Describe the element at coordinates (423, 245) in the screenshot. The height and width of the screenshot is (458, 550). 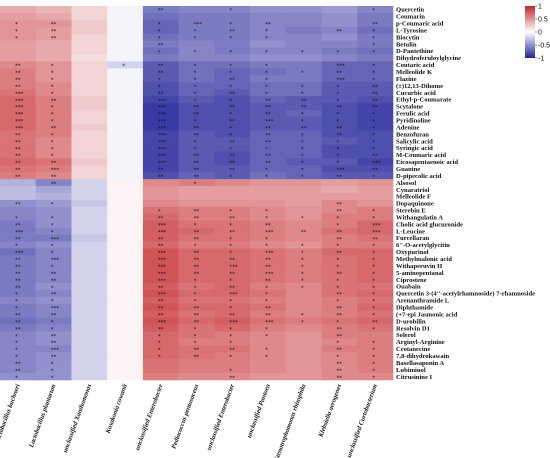
I see `row-label-6-o-acetylglycitin: 6''-O-acetylglycitin` at that location.